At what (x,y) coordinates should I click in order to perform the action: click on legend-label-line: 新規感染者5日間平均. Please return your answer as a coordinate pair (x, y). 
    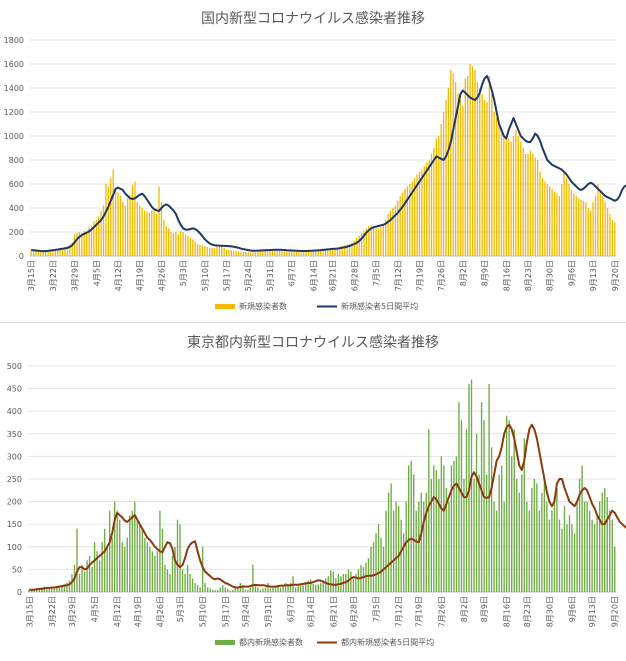
    Looking at the image, I should click on (379, 306).